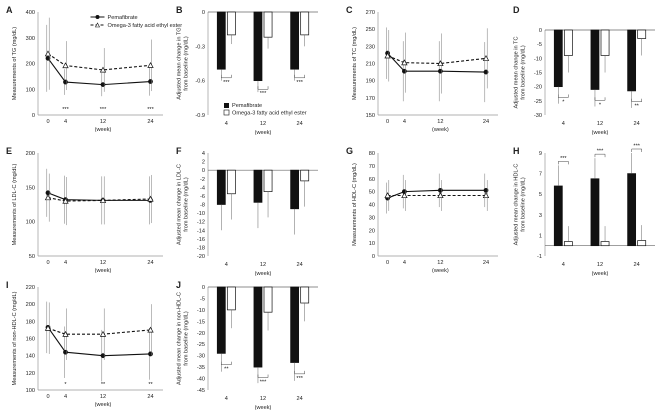  What do you see at coordinates (201, 248) in the screenshot?
I see `y-tick-label: -18` at bounding box center [201, 248].